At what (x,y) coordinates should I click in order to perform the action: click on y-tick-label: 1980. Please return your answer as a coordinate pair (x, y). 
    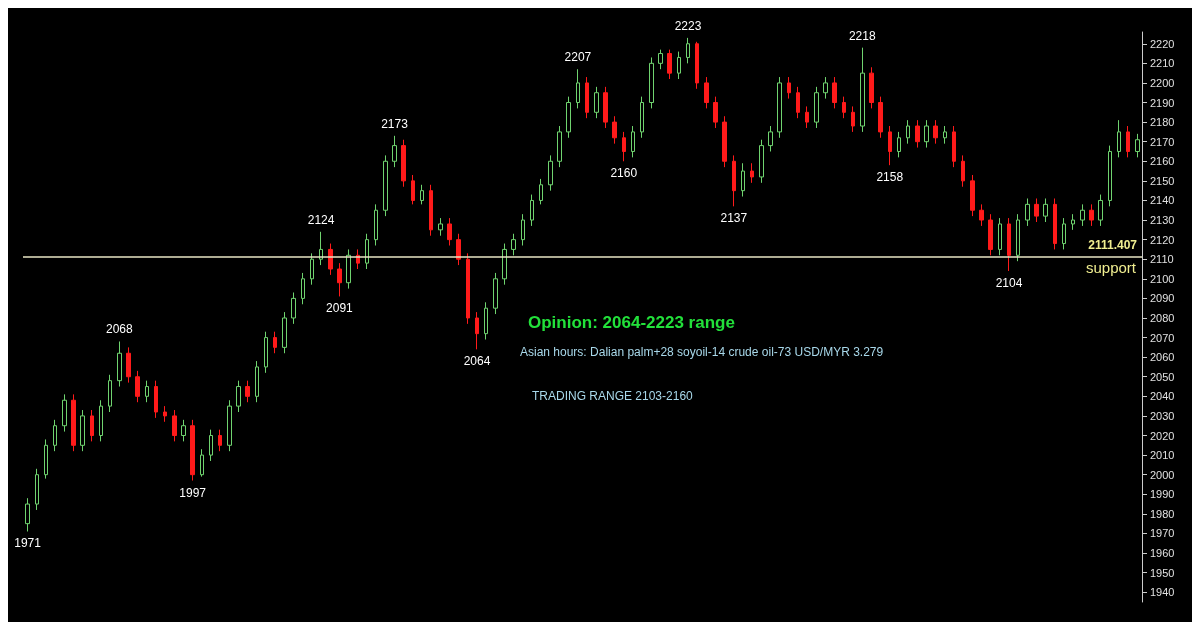
    Looking at the image, I should click on (1162, 513).